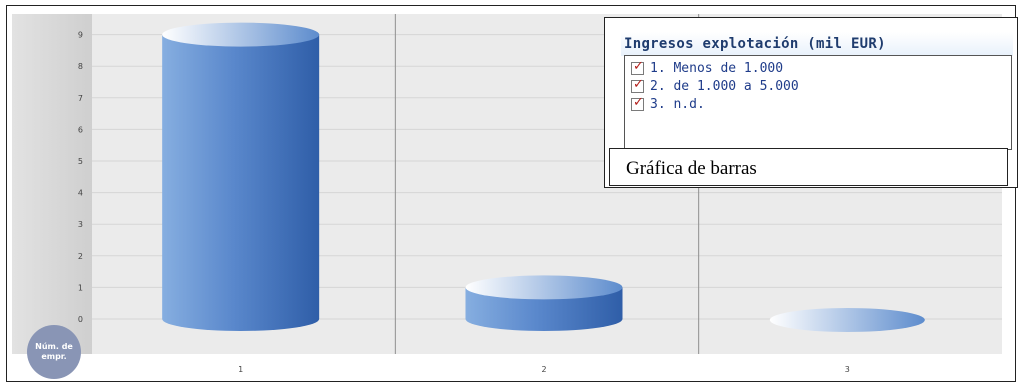 The width and height of the screenshot is (1024, 389). What do you see at coordinates (80, 35) in the screenshot?
I see `y-tick-label: 9` at bounding box center [80, 35].